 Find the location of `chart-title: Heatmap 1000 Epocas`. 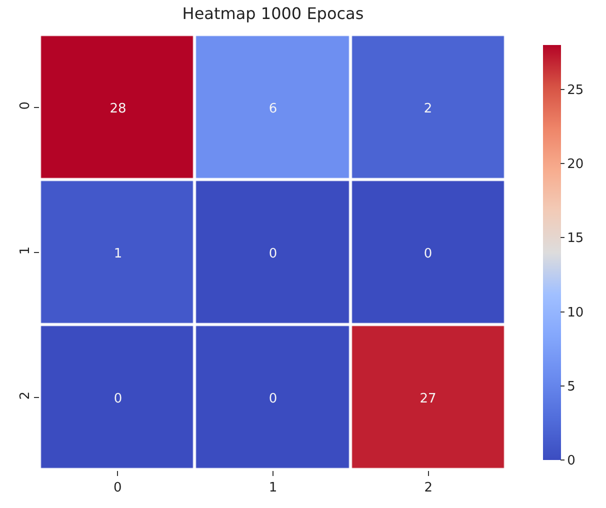

chart-title: Heatmap 1000 Epocas is located at coordinates (273, 14).